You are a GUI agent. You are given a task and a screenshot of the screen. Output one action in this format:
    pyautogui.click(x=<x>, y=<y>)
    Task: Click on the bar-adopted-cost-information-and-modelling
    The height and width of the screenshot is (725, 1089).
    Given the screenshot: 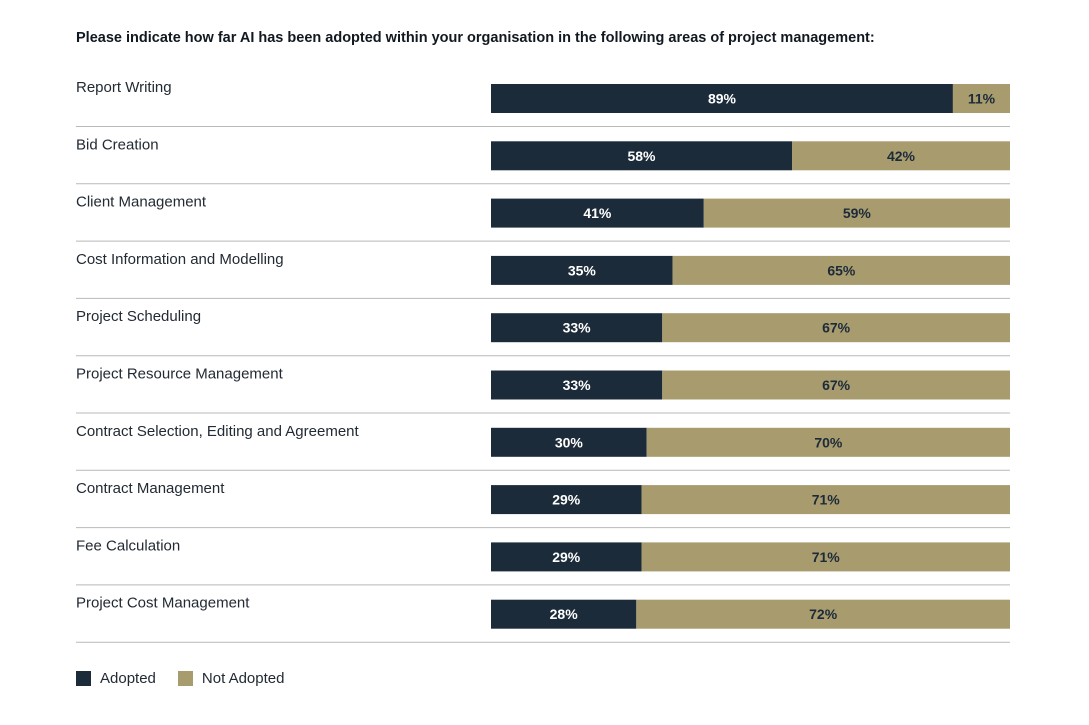 What is the action you would take?
    pyautogui.click(x=582, y=270)
    